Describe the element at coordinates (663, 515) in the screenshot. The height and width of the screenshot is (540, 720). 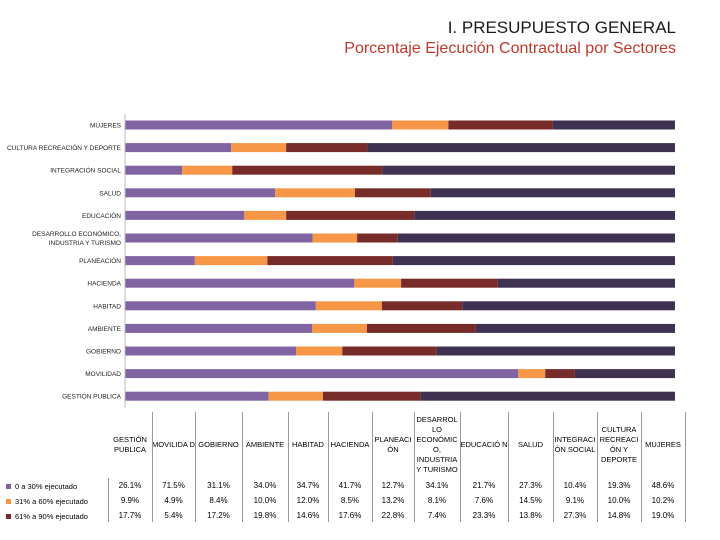
I see `table-cell: 19.0%` at that location.